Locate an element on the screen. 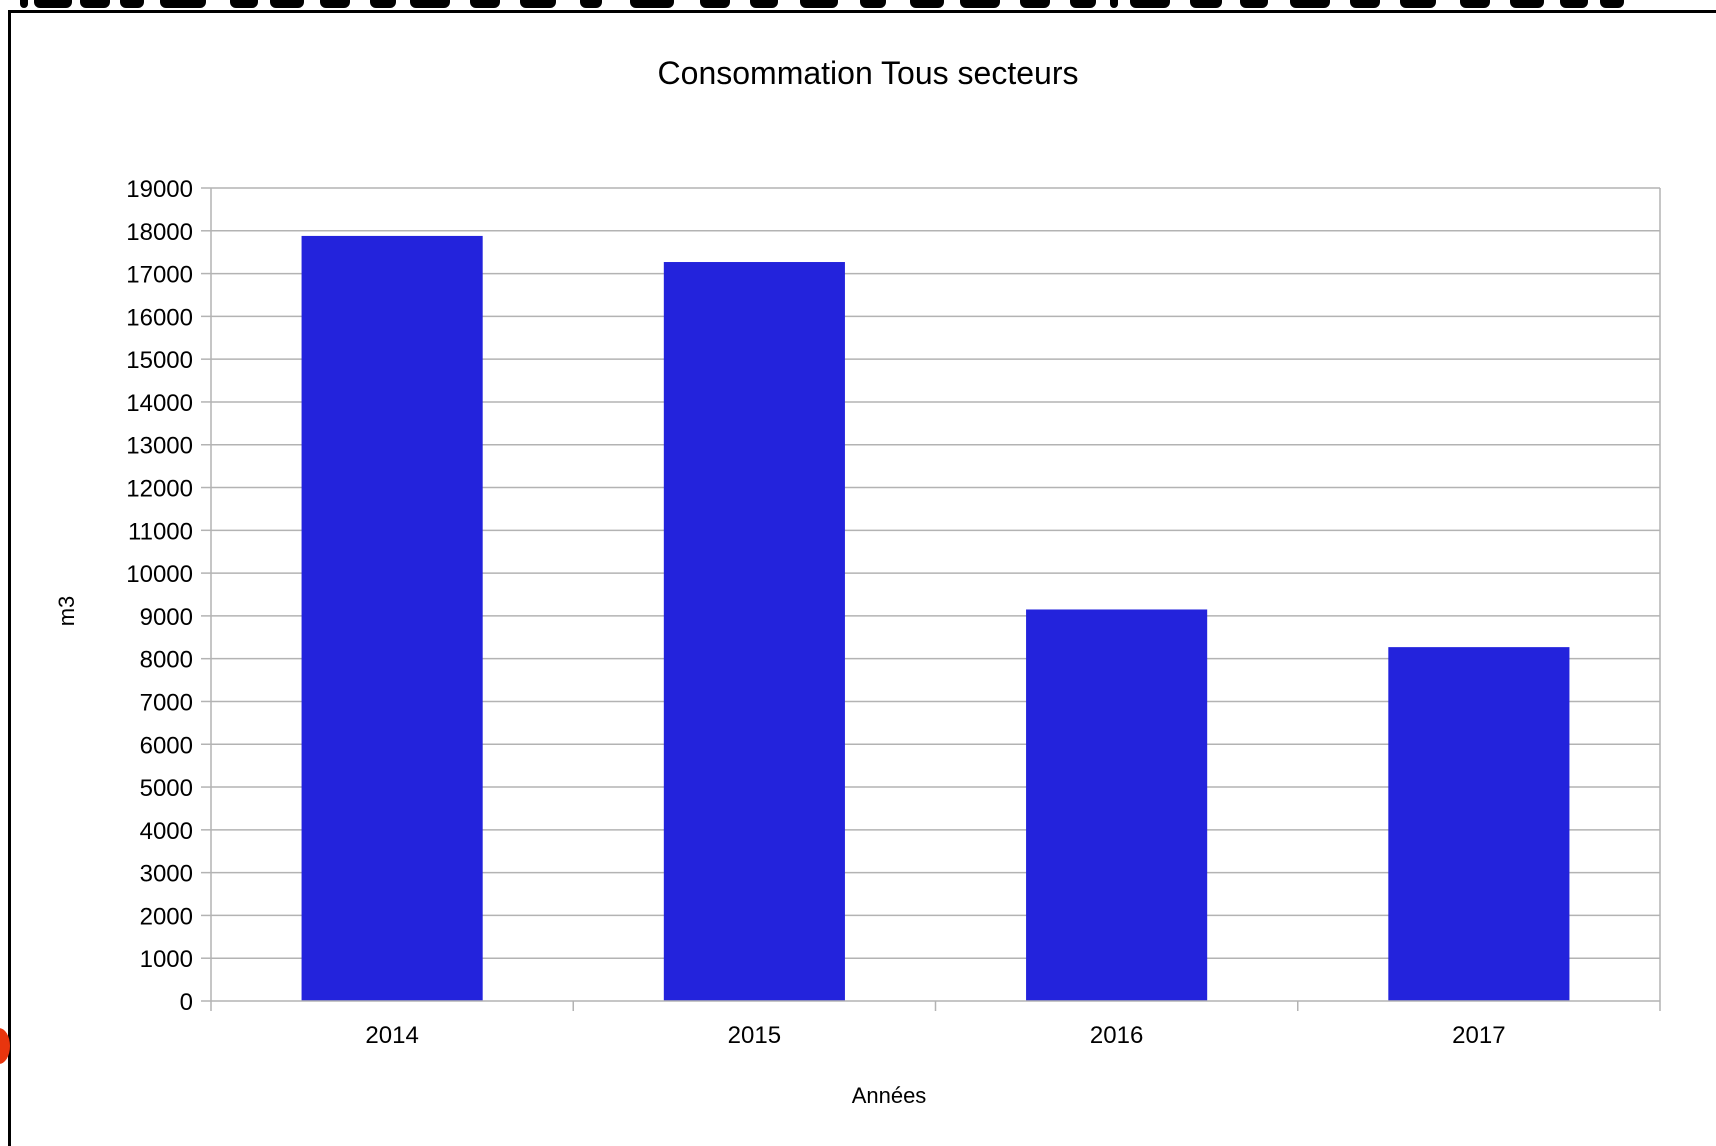  y-tick-label: 19000 is located at coordinates (159, 189).